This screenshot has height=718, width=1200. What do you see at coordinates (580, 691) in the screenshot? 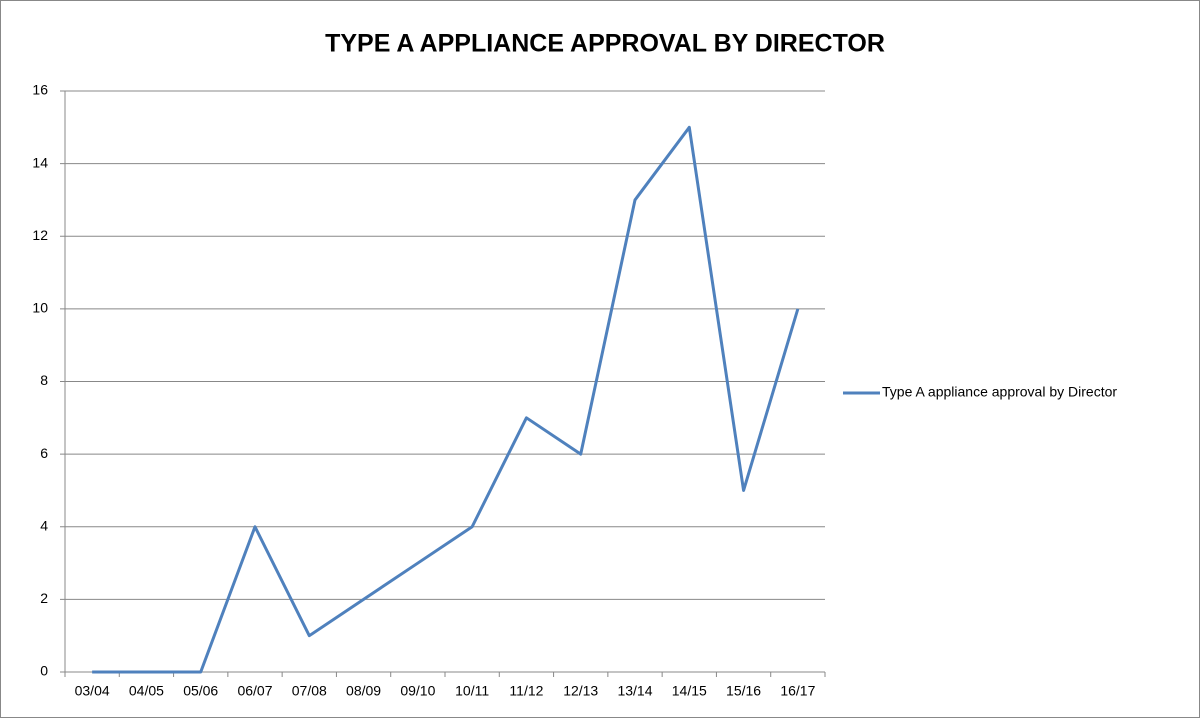
I see `x-tick-label: 12/13` at bounding box center [580, 691].